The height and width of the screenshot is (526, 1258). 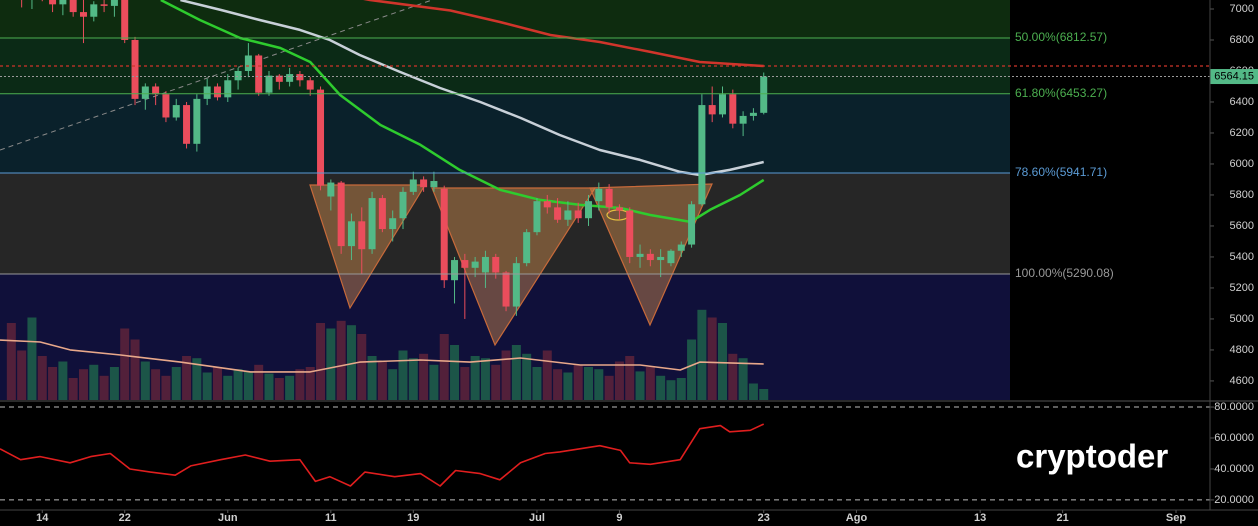 What do you see at coordinates (1242, 319) in the screenshot?
I see `y-tick-label: 5000` at bounding box center [1242, 319].